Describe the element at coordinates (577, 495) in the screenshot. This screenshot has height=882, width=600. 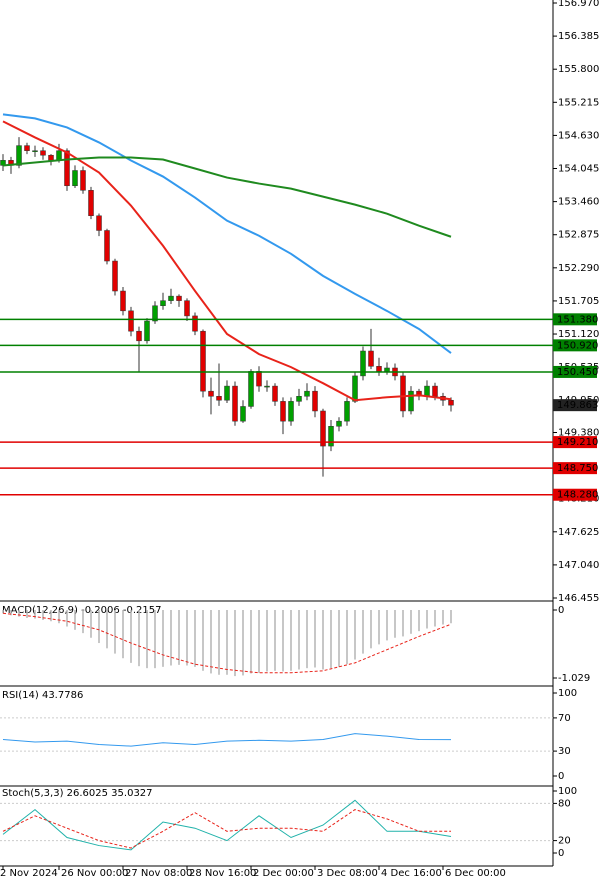
I see `level-label: 148.280` at that location.